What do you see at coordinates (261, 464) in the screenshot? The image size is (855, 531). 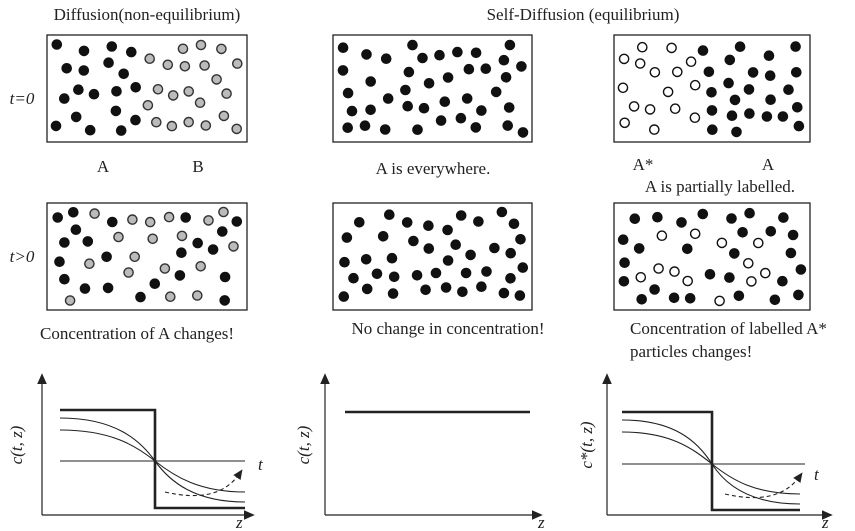 I see `t-label: t` at bounding box center [261, 464].